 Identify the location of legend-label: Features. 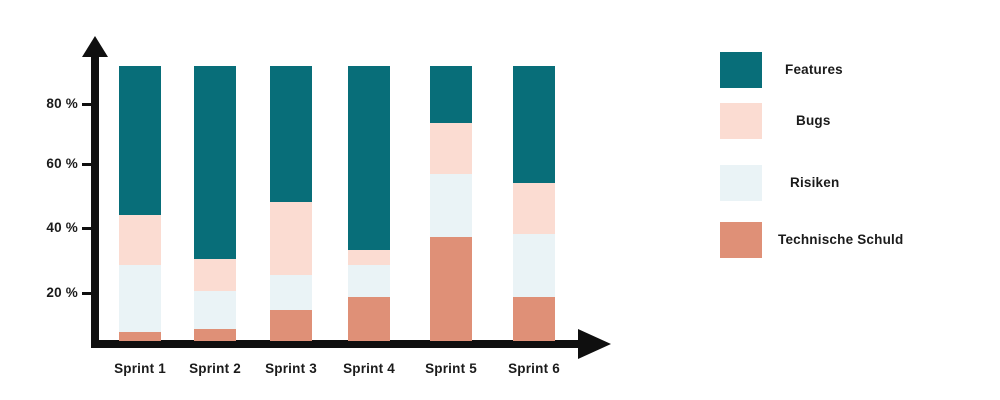
(814, 69).